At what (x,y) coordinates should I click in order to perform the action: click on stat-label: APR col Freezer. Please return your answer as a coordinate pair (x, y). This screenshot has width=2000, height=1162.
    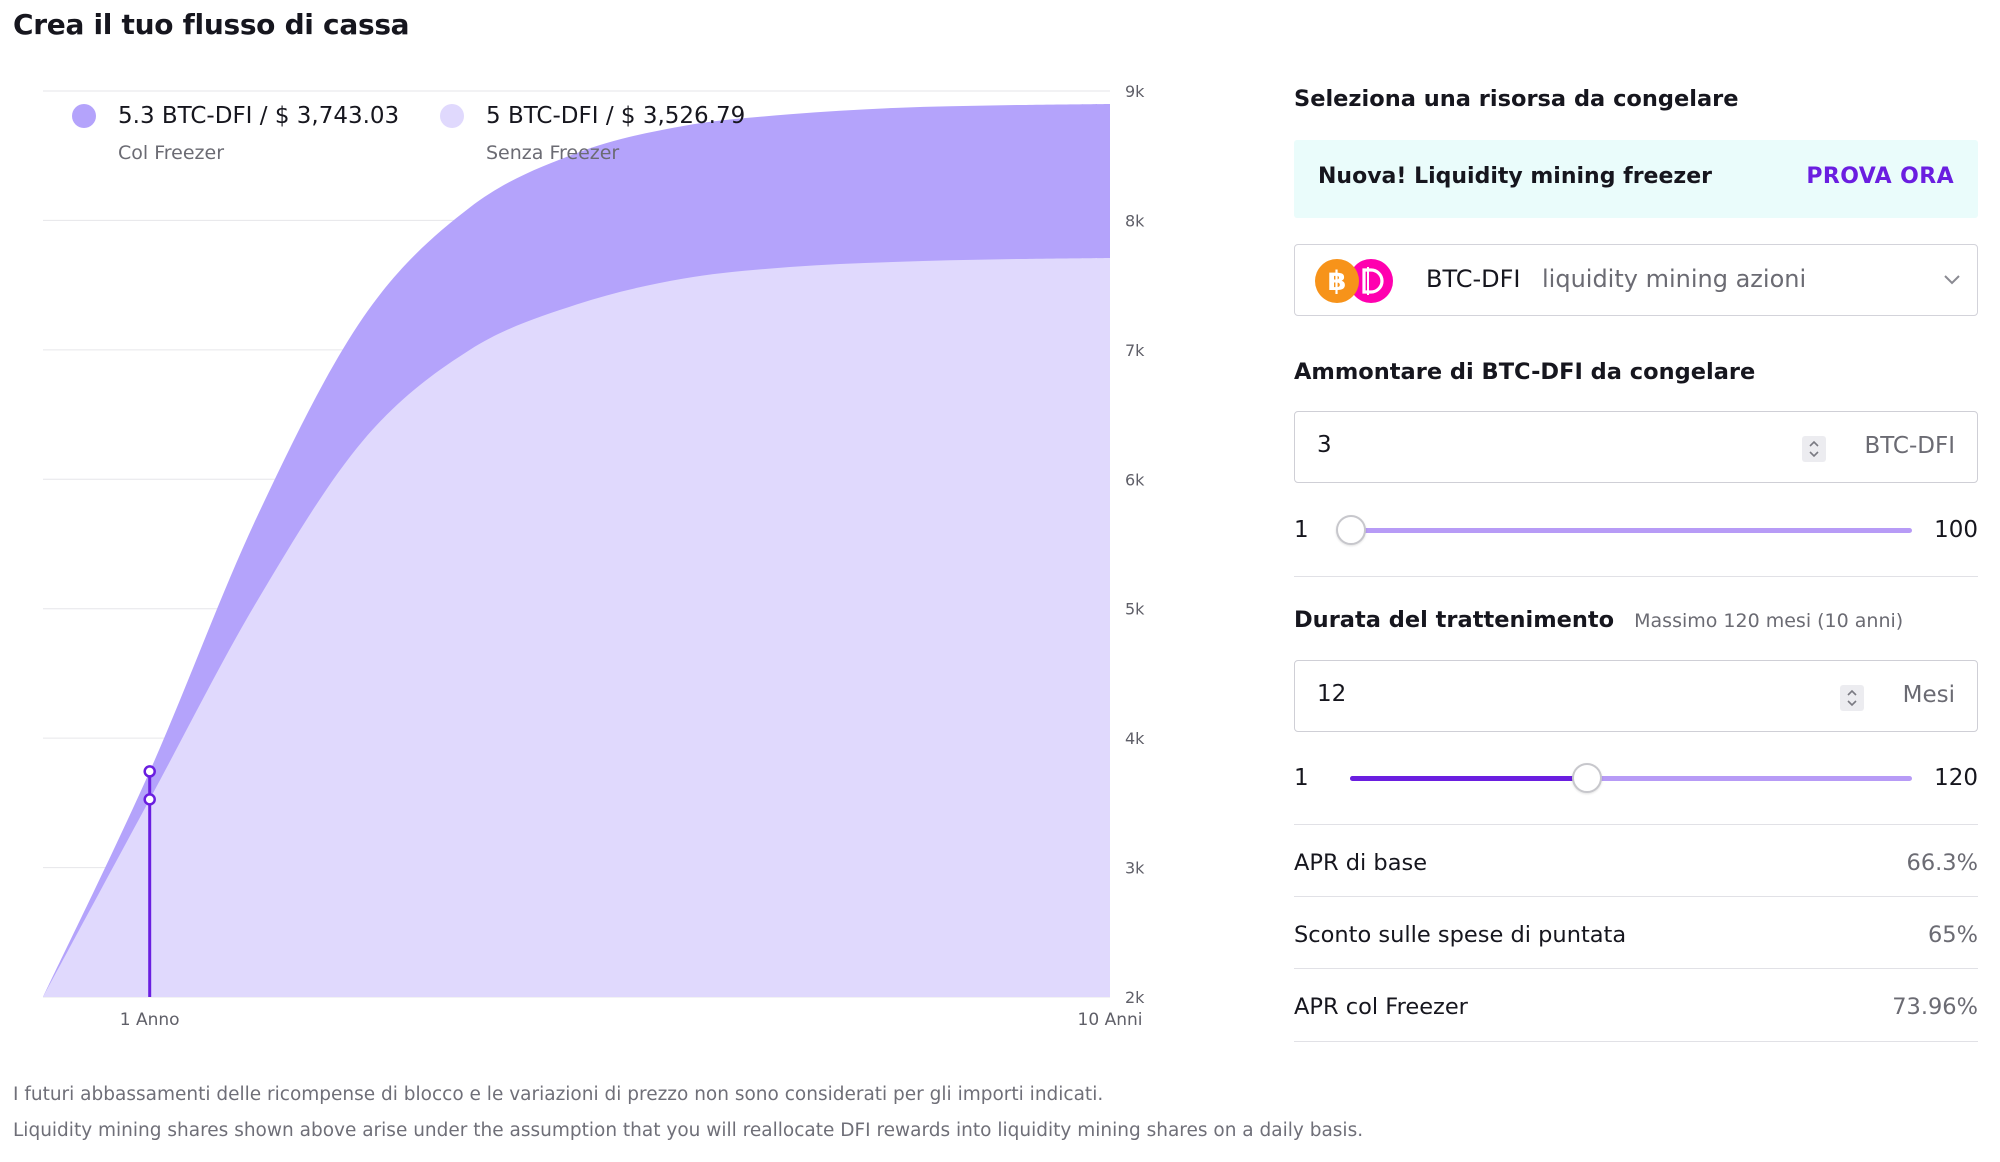
    Looking at the image, I should click on (1381, 1007).